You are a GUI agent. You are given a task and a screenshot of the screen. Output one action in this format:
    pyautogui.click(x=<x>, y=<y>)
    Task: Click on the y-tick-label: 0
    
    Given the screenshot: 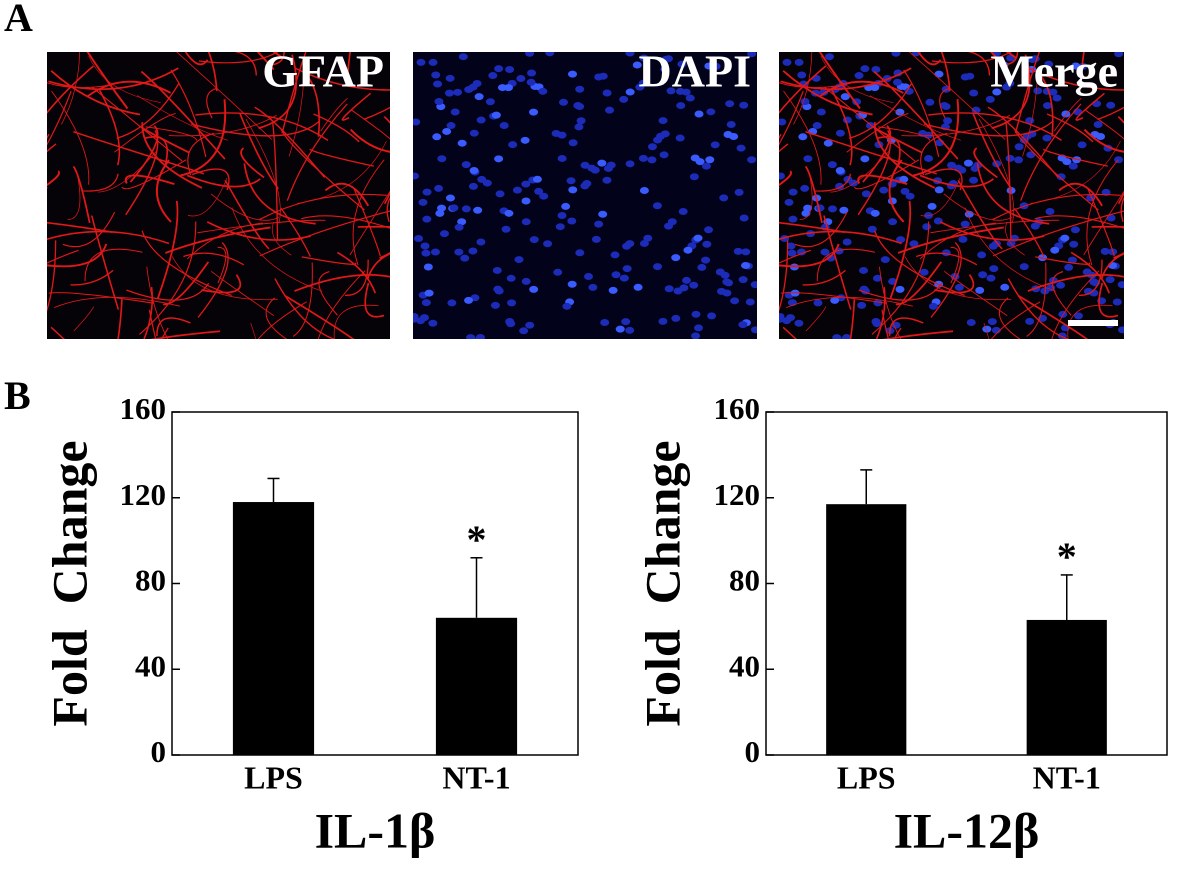 What is the action you would take?
    pyautogui.click(x=753, y=751)
    